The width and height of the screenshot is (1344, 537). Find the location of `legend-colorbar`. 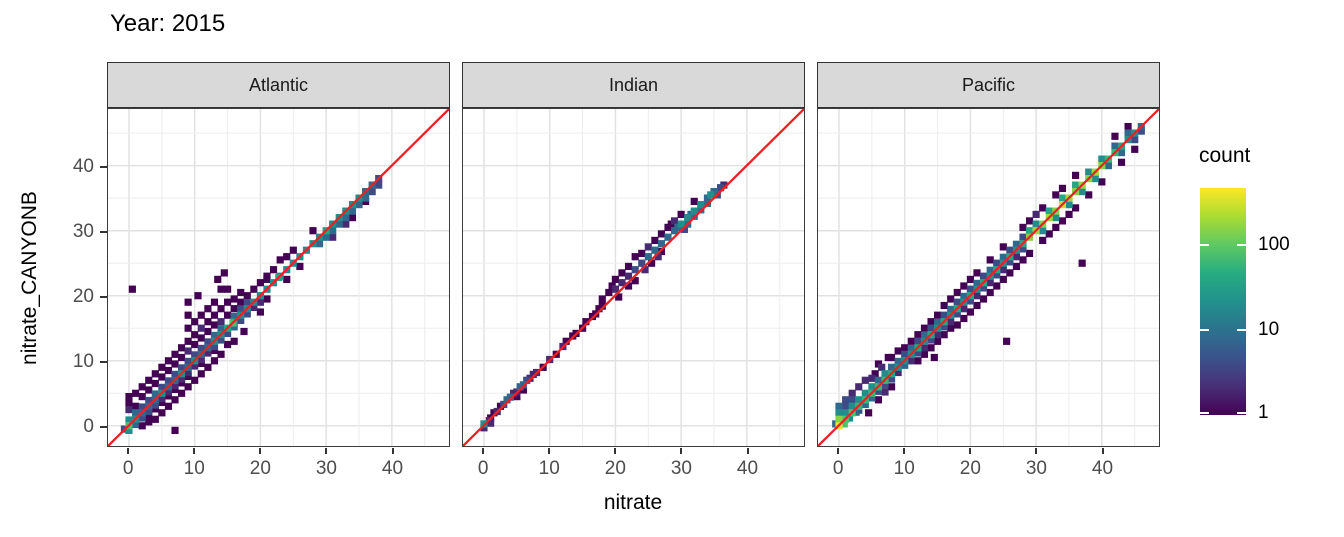

legend-colorbar is located at coordinates (1223, 301).